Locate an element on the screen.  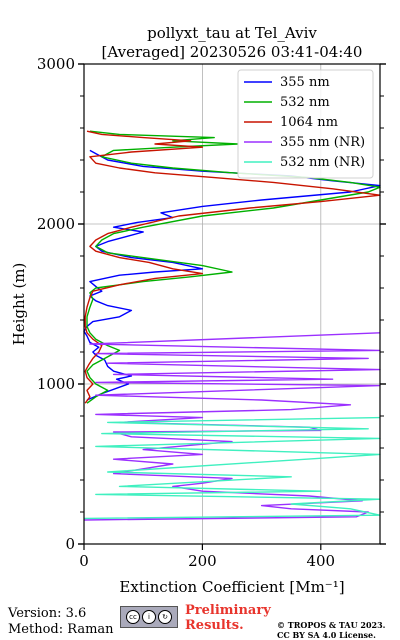
y-tick-label-3: 3000 is located at coordinates (56, 64).